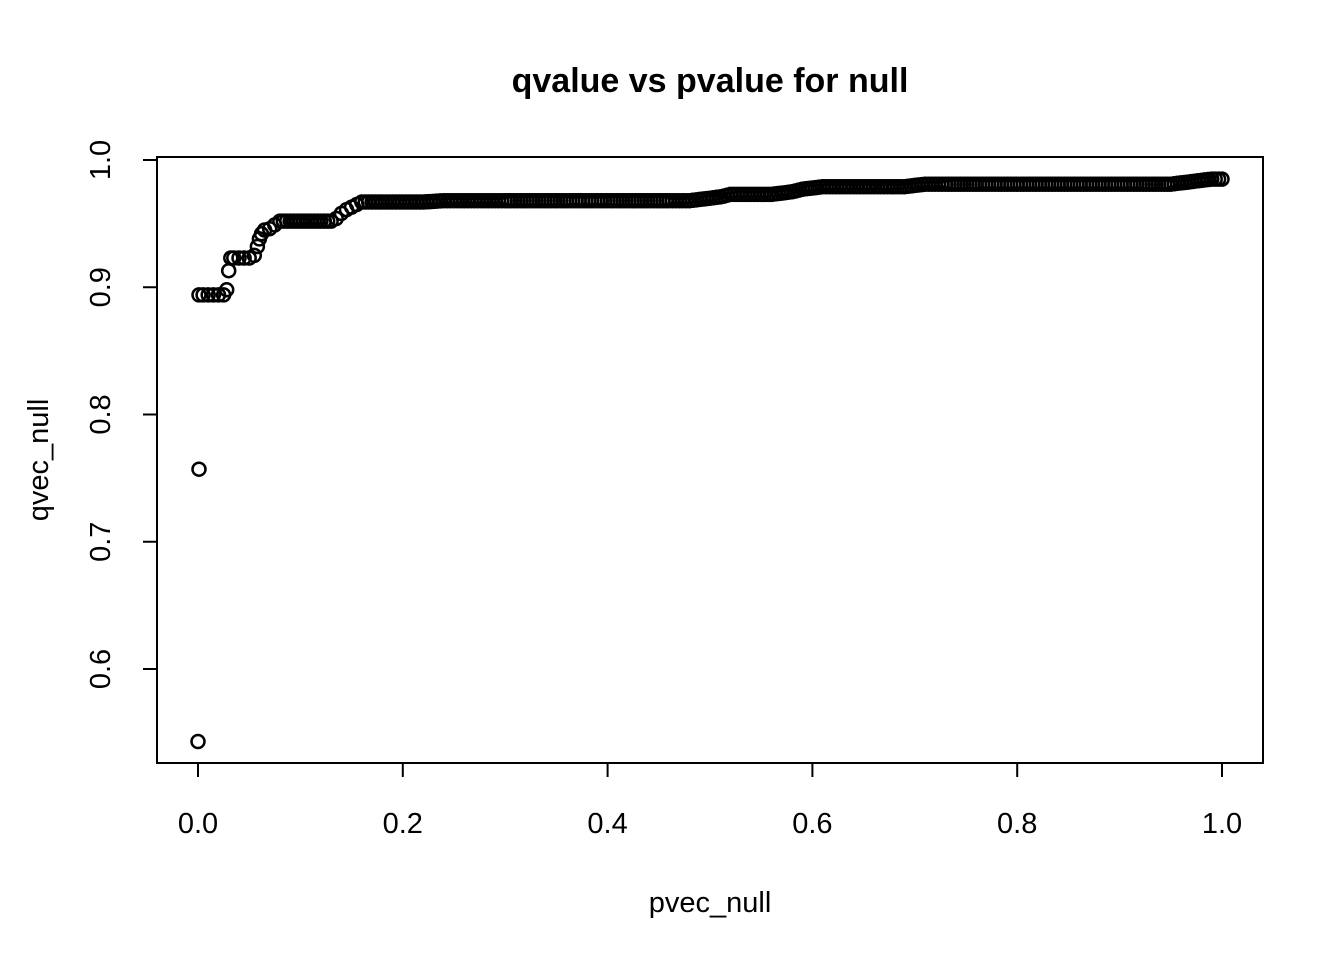  What do you see at coordinates (101, 160) in the screenshot?
I see `y-tick-label: 1.0` at bounding box center [101, 160].